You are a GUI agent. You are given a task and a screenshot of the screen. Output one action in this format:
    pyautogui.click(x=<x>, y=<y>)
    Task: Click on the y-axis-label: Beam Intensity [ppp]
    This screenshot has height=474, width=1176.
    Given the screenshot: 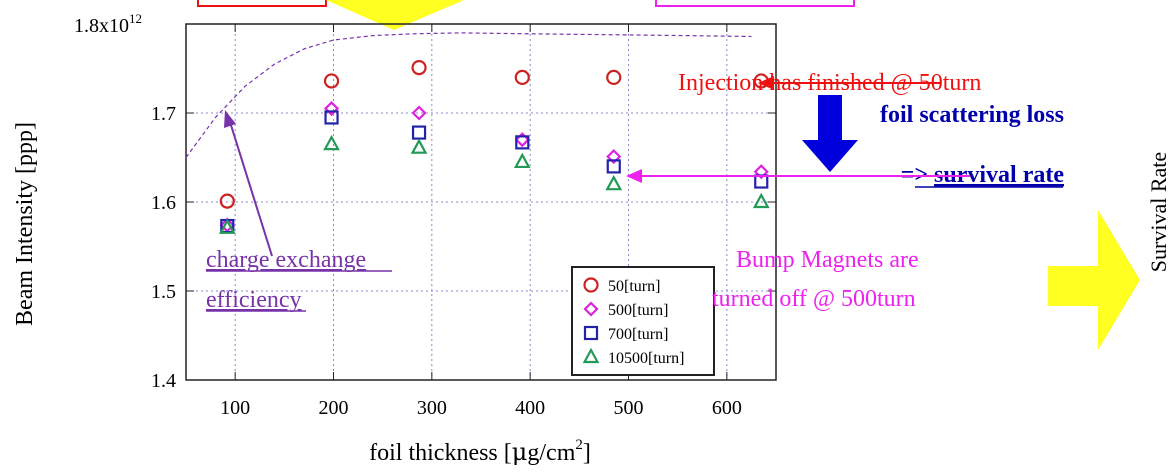 What is the action you would take?
    pyautogui.click(x=25, y=224)
    